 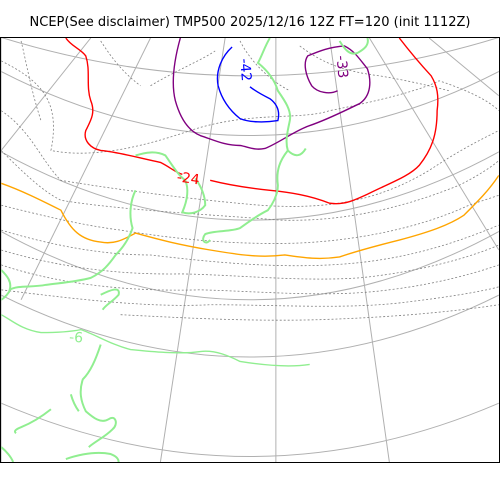 I want to click on label-minus-6: -6, so click(x=76, y=338).